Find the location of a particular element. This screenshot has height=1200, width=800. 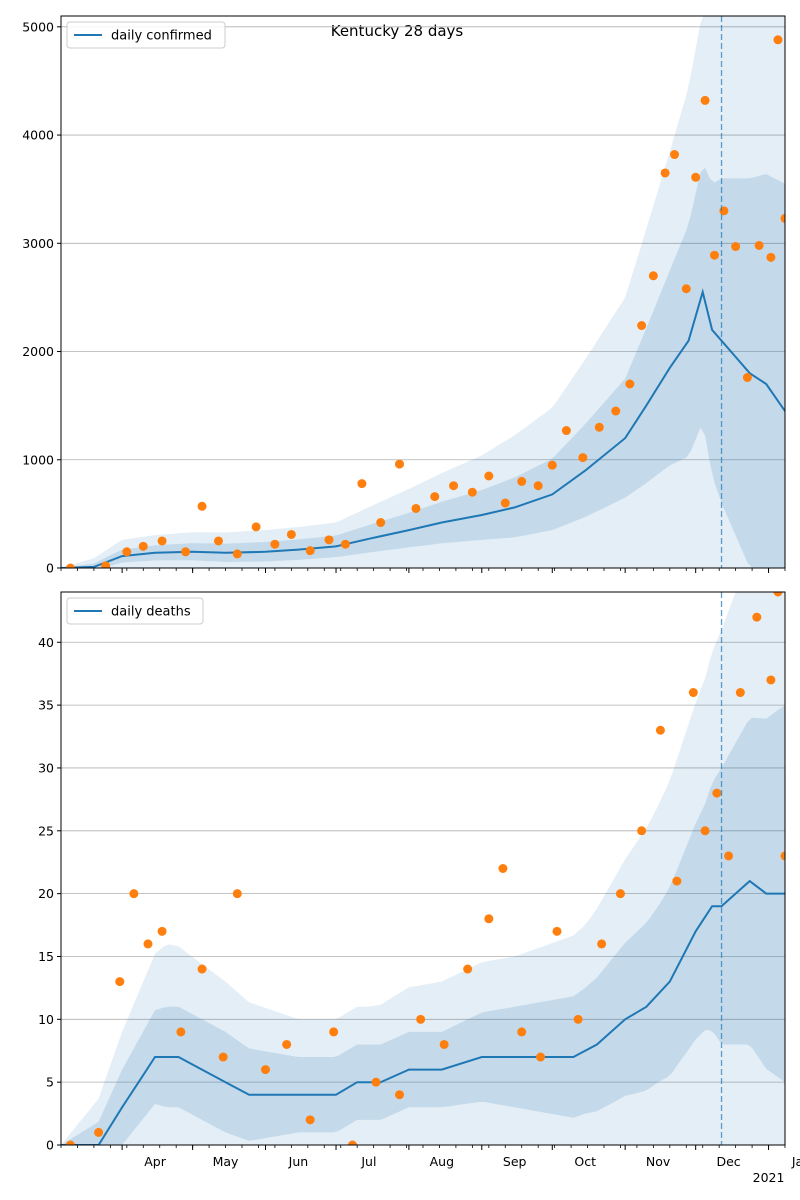

x-month-label: May is located at coordinates (226, 1161).